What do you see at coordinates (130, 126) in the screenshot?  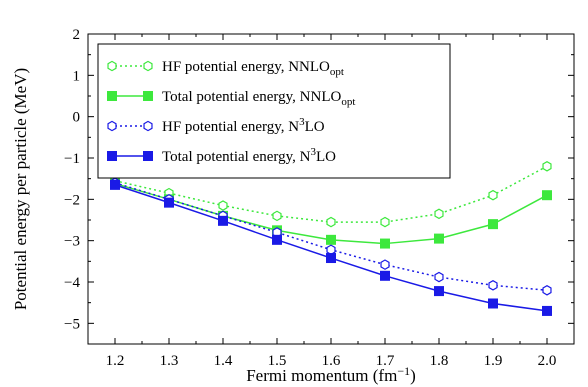 I see `legend-swatch-hf-n3lo` at bounding box center [130, 126].